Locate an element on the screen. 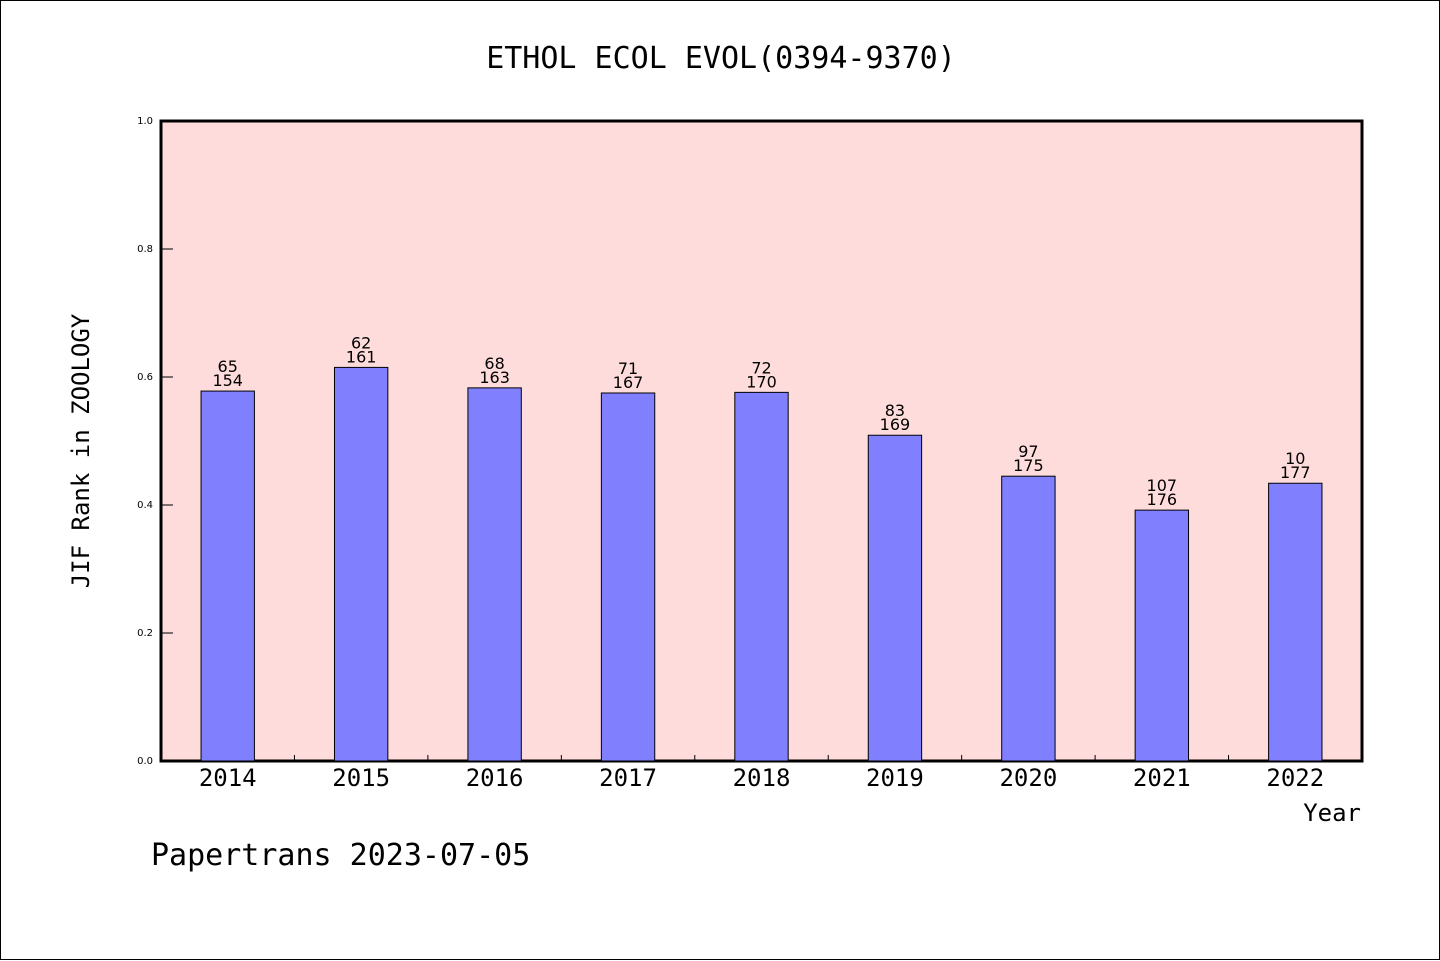 The height and width of the screenshot is (961, 1440). bar-total-label: 177 is located at coordinates (1295, 472).